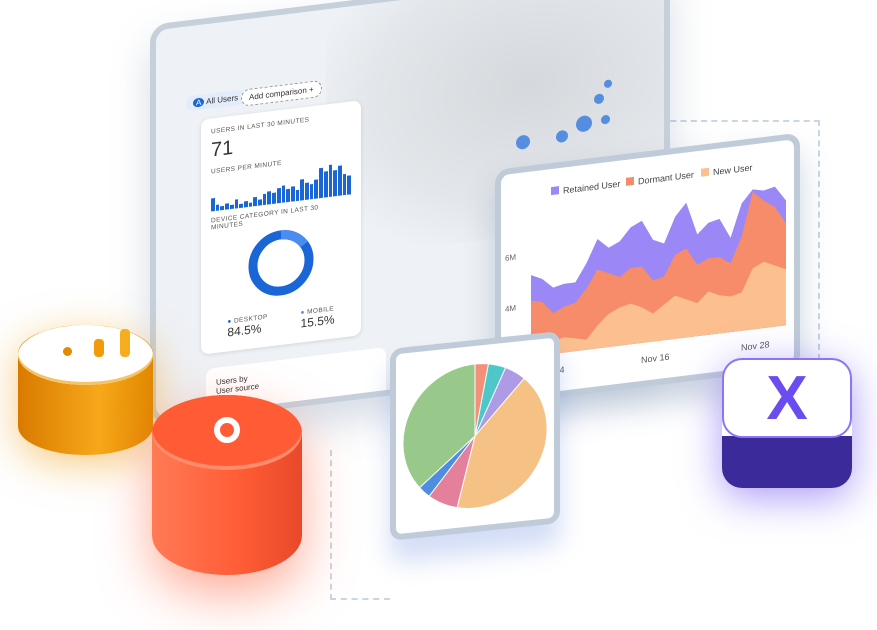 This screenshot has width=877, height=630. I want to click on legend-label: Retained User, so click(591, 187).